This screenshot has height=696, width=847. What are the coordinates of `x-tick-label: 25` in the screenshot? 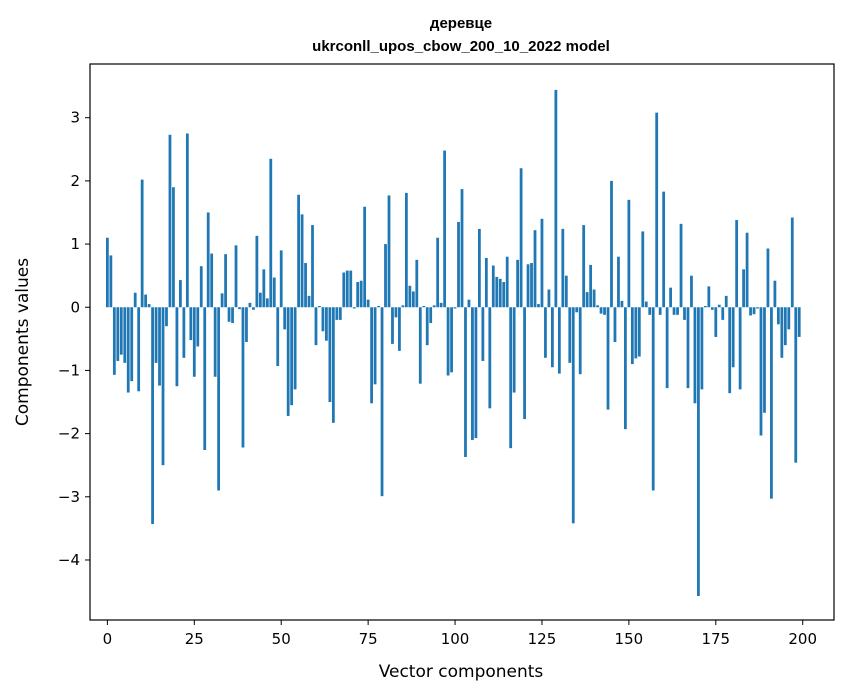 It's located at (194, 639).